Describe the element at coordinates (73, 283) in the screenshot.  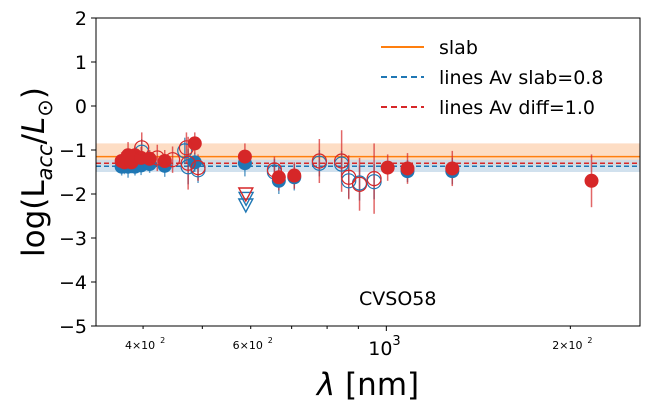
I see `y-tick-label-6: −4` at that location.